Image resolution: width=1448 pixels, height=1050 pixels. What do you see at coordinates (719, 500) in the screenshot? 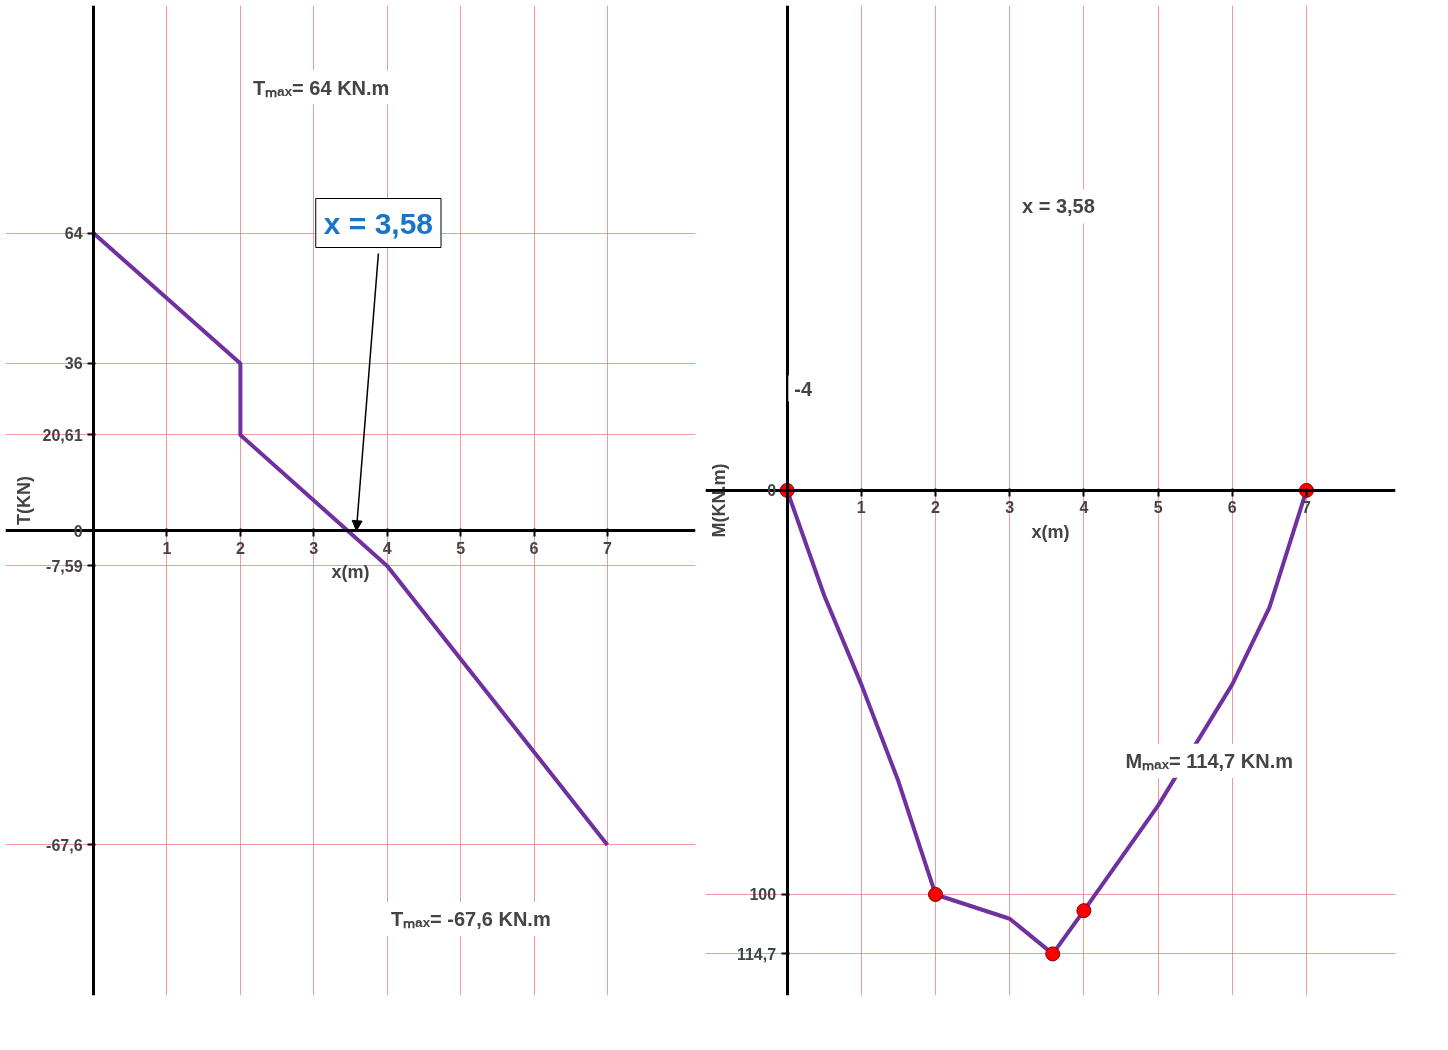
I see `y-axis-title: M(KN.m)` at bounding box center [719, 500].